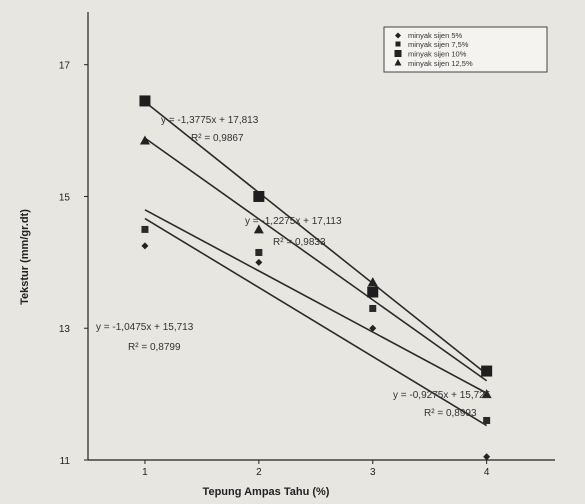  I want to click on y-axis-title: Tekstur (mm/gr.dt), so click(25, 257).